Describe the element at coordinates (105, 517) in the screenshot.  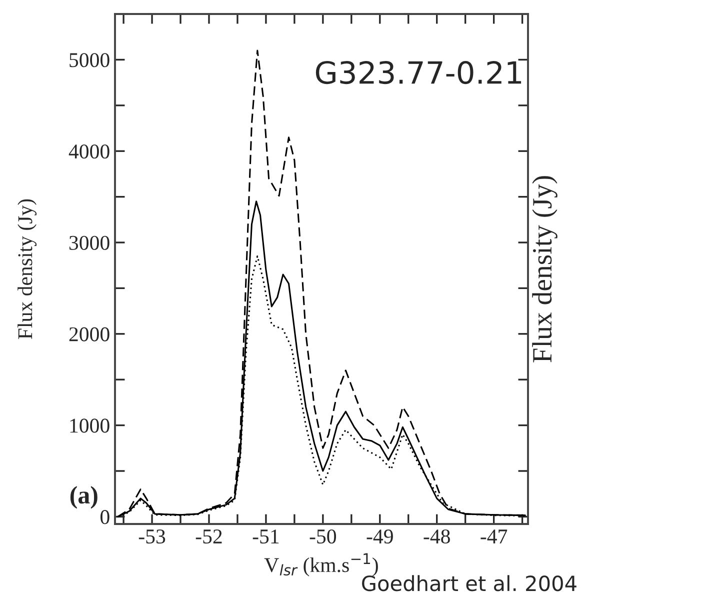
I see `y-tick-label: 0` at that location.